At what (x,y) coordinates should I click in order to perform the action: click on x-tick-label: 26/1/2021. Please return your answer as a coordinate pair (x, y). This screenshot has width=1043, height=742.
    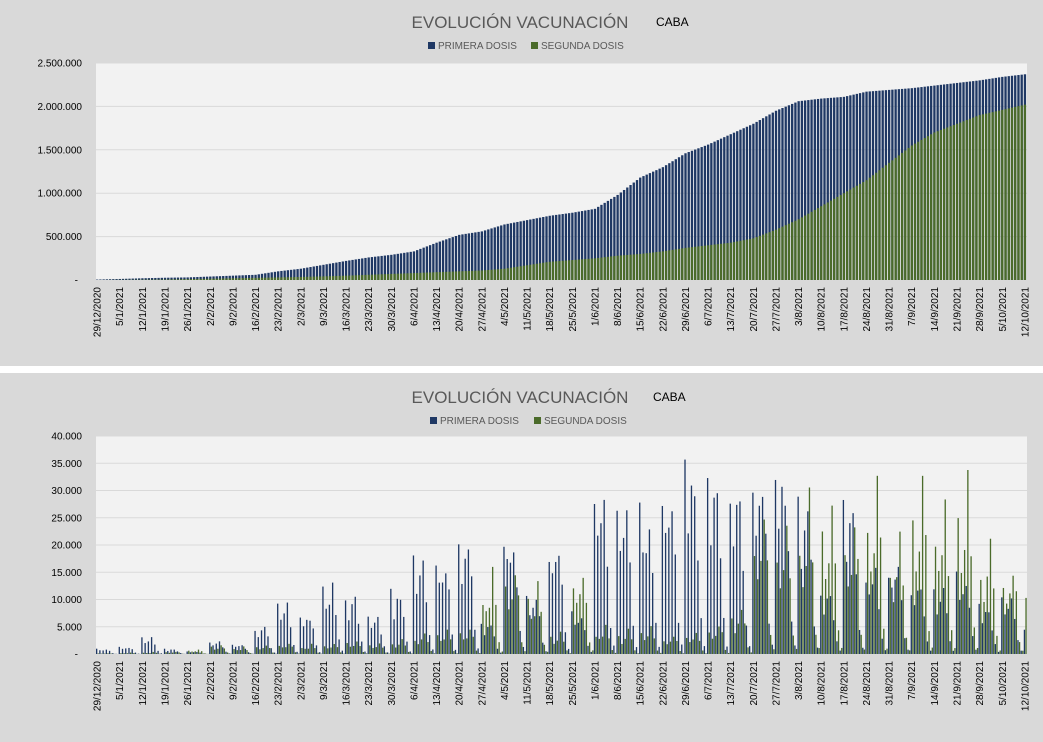
    Looking at the image, I should click on (188, 683).